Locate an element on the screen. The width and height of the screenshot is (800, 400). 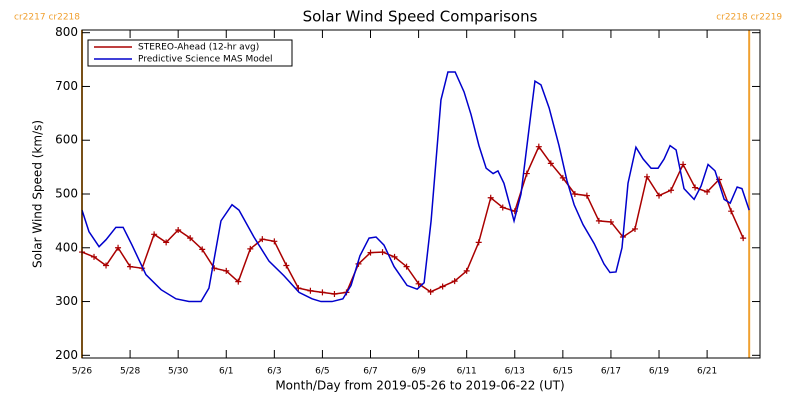
y-tick-label: 600 is located at coordinates (66, 140).